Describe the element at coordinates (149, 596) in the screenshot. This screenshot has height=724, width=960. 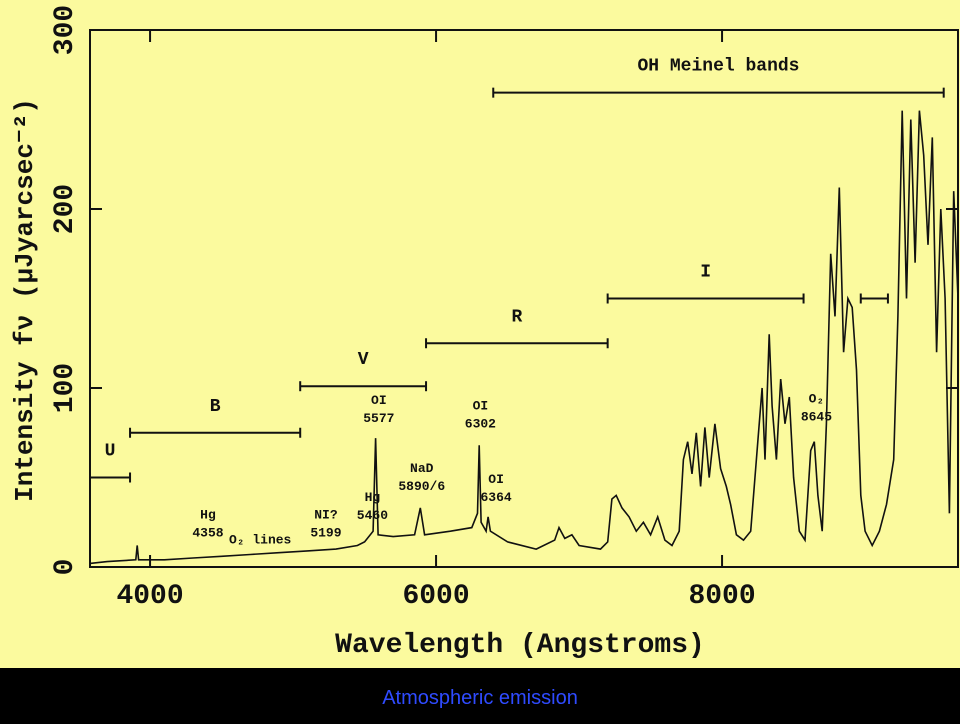
I see `x-tick-label: 4000` at that location.